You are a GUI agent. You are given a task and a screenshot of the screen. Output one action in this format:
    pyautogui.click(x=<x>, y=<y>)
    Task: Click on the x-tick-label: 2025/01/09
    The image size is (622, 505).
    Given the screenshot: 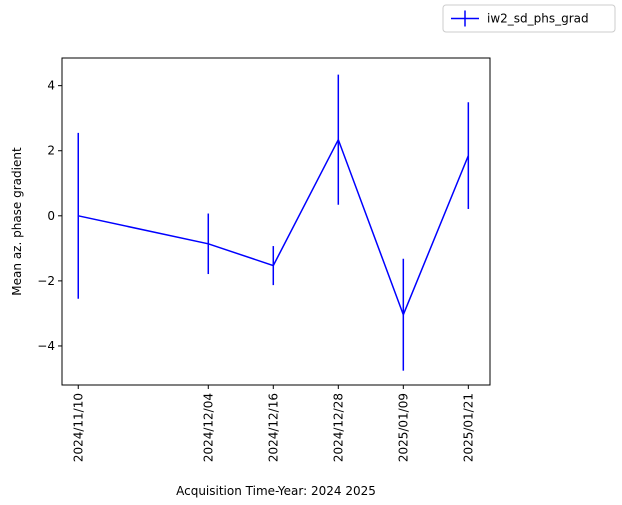 What is the action you would take?
    pyautogui.click(x=403, y=427)
    